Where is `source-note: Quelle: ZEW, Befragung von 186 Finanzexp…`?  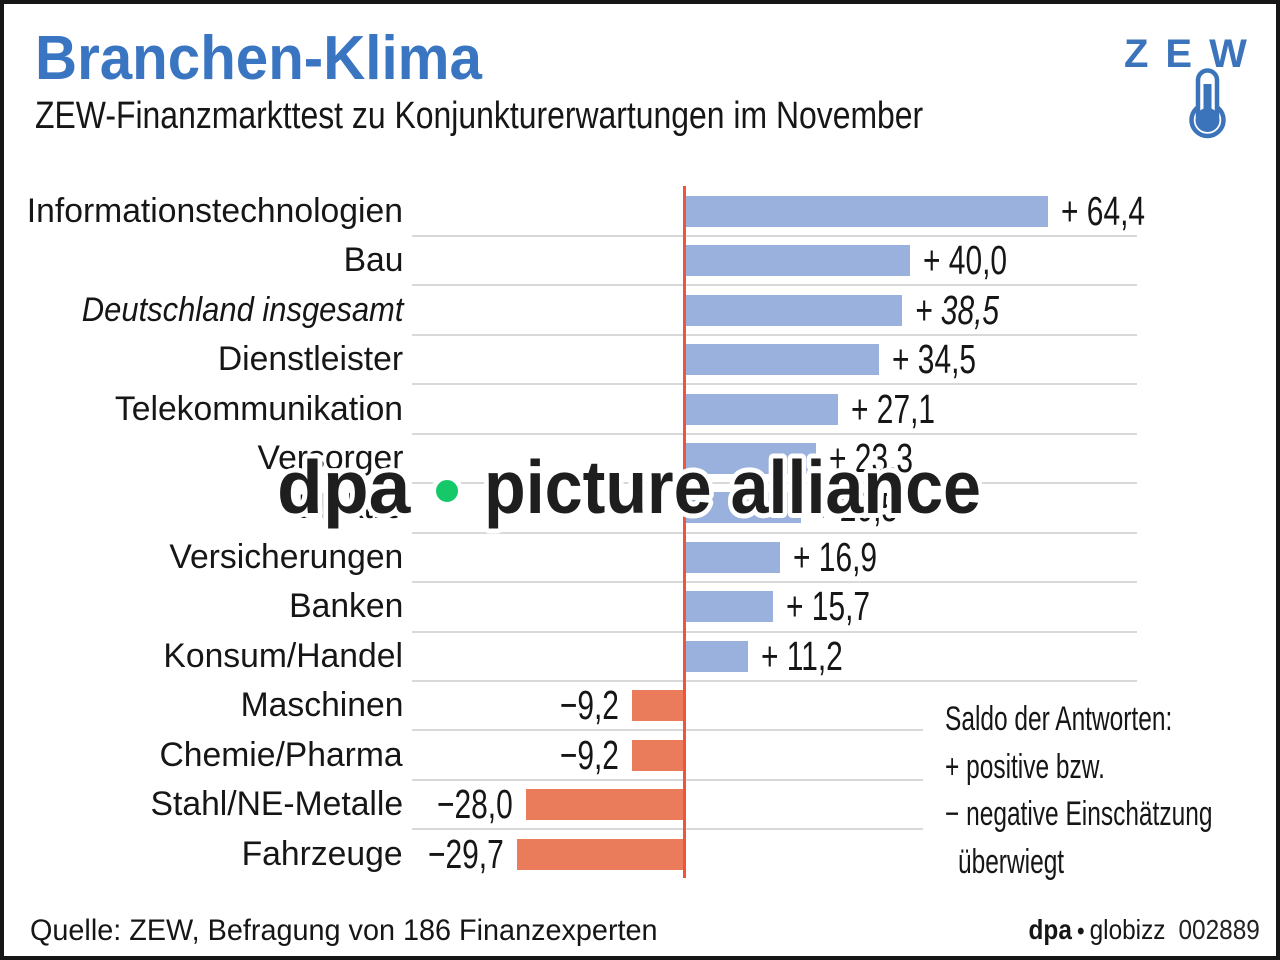 source-note: Quelle: ZEW, Befragung von 186 Finanzexp… is located at coordinates (344, 930).